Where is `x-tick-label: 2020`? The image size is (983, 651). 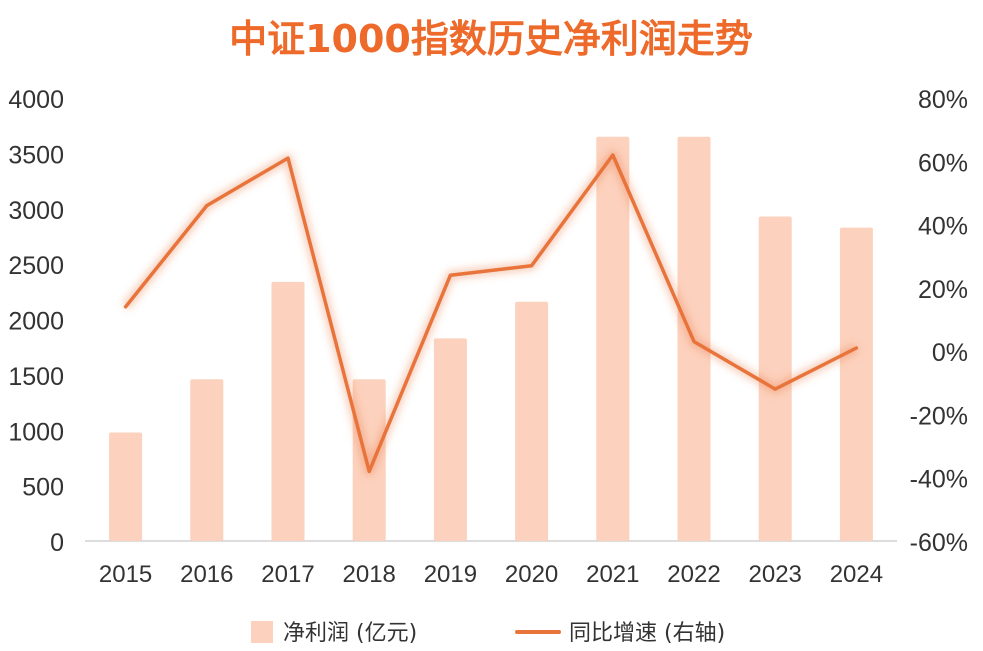
x-tick-label: 2020 is located at coordinates (531, 574).